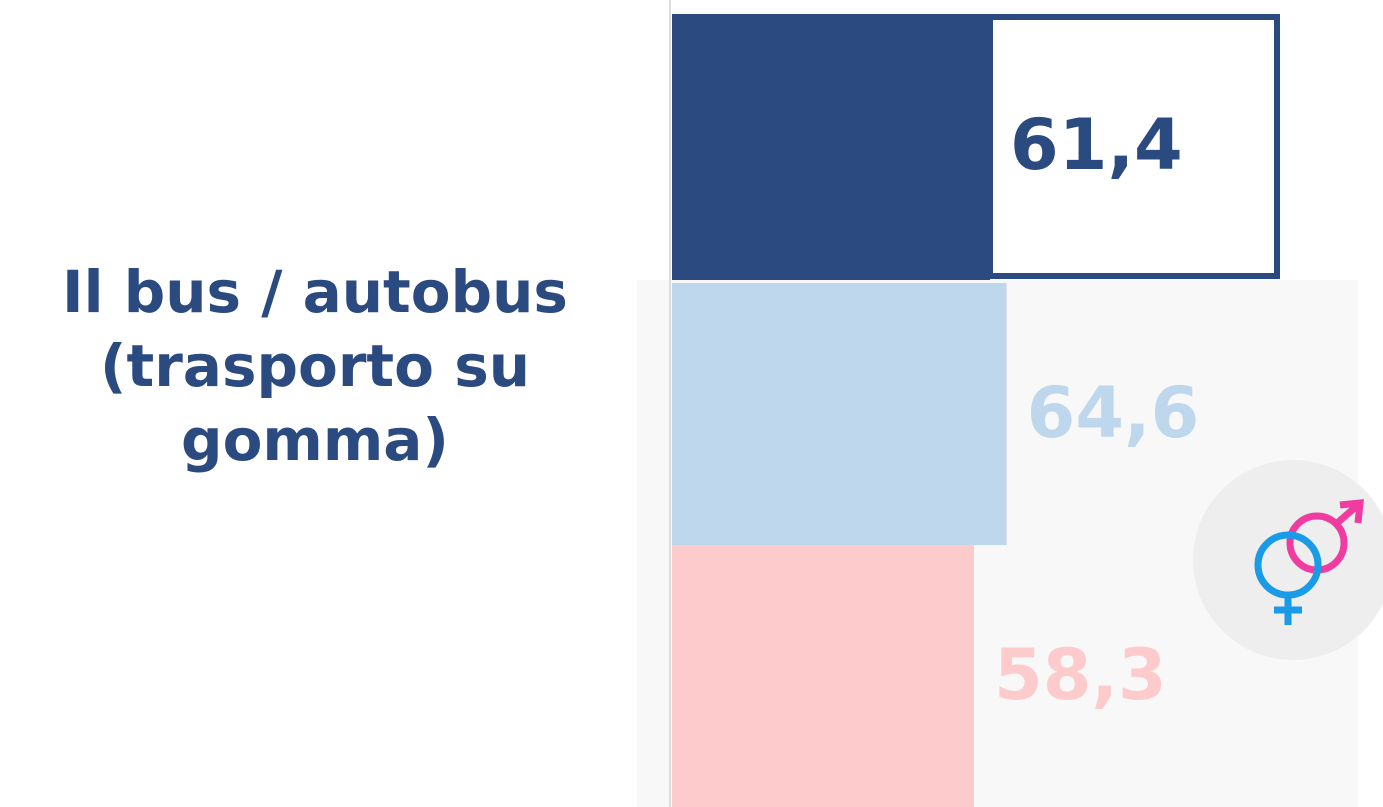  Describe the element at coordinates (1309, 562) in the screenshot. I see `gender-icon` at that location.